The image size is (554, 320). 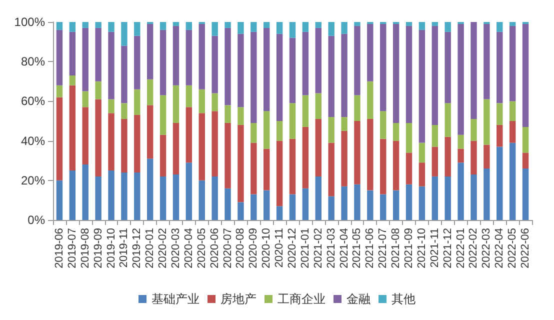 What do you see at coordinates (72, 248) in the screenshot?
I see `x-tick-label: 2019-07` at bounding box center [72, 248].